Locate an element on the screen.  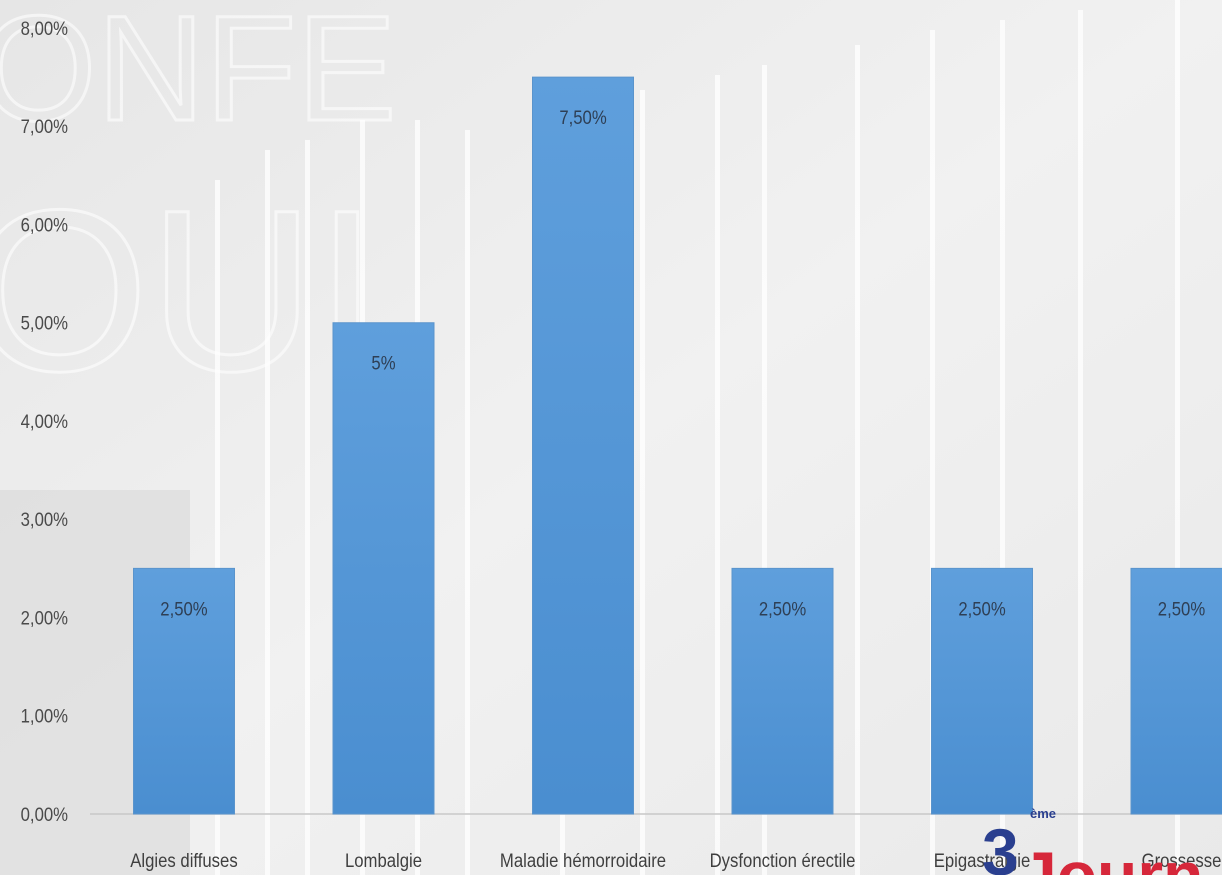
category-label: Lombalgie is located at coordinates (383, 860).